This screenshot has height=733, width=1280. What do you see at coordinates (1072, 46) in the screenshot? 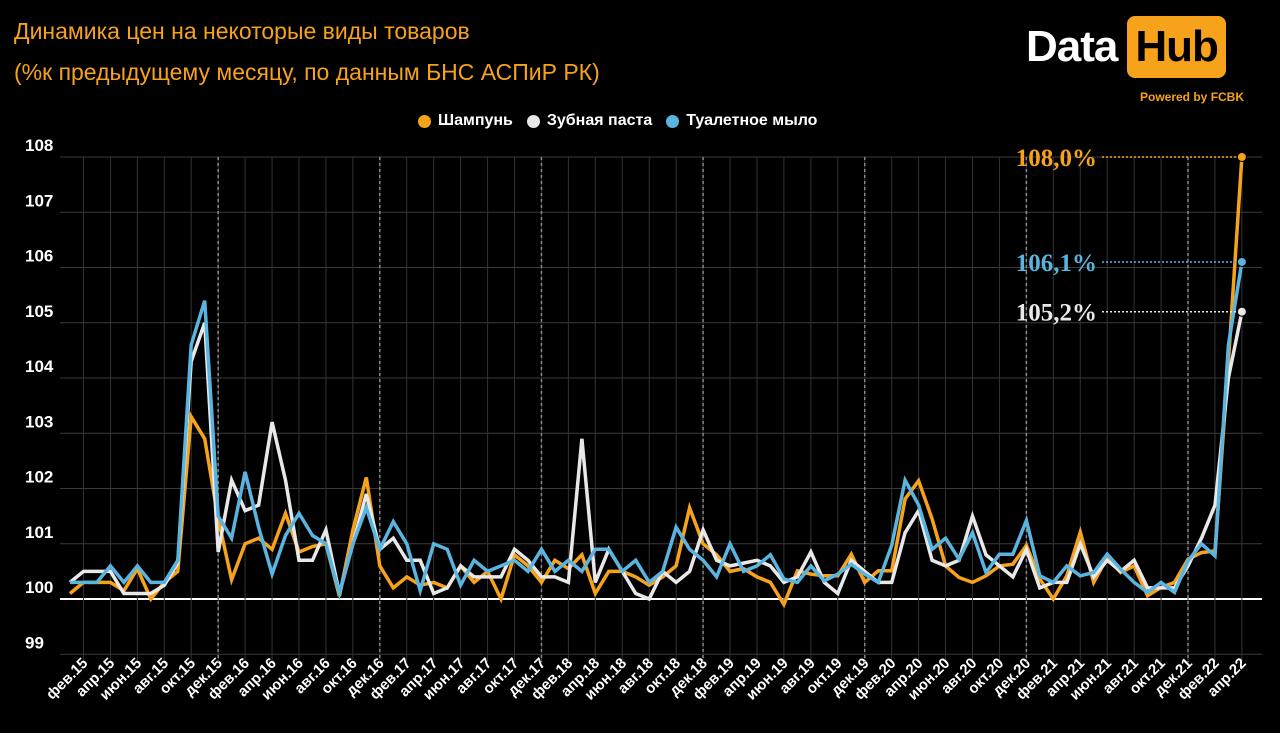
I see `logo-data-text: Data` at bounding box center [1072, 46].